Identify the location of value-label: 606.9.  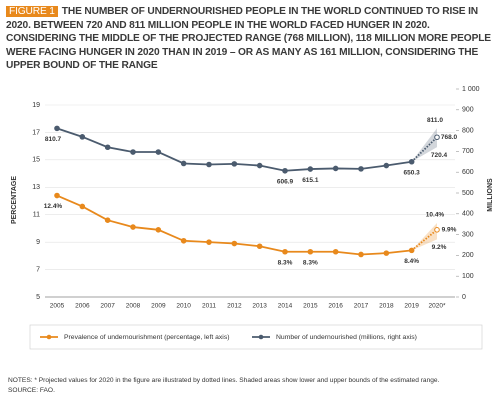
(285, 181).